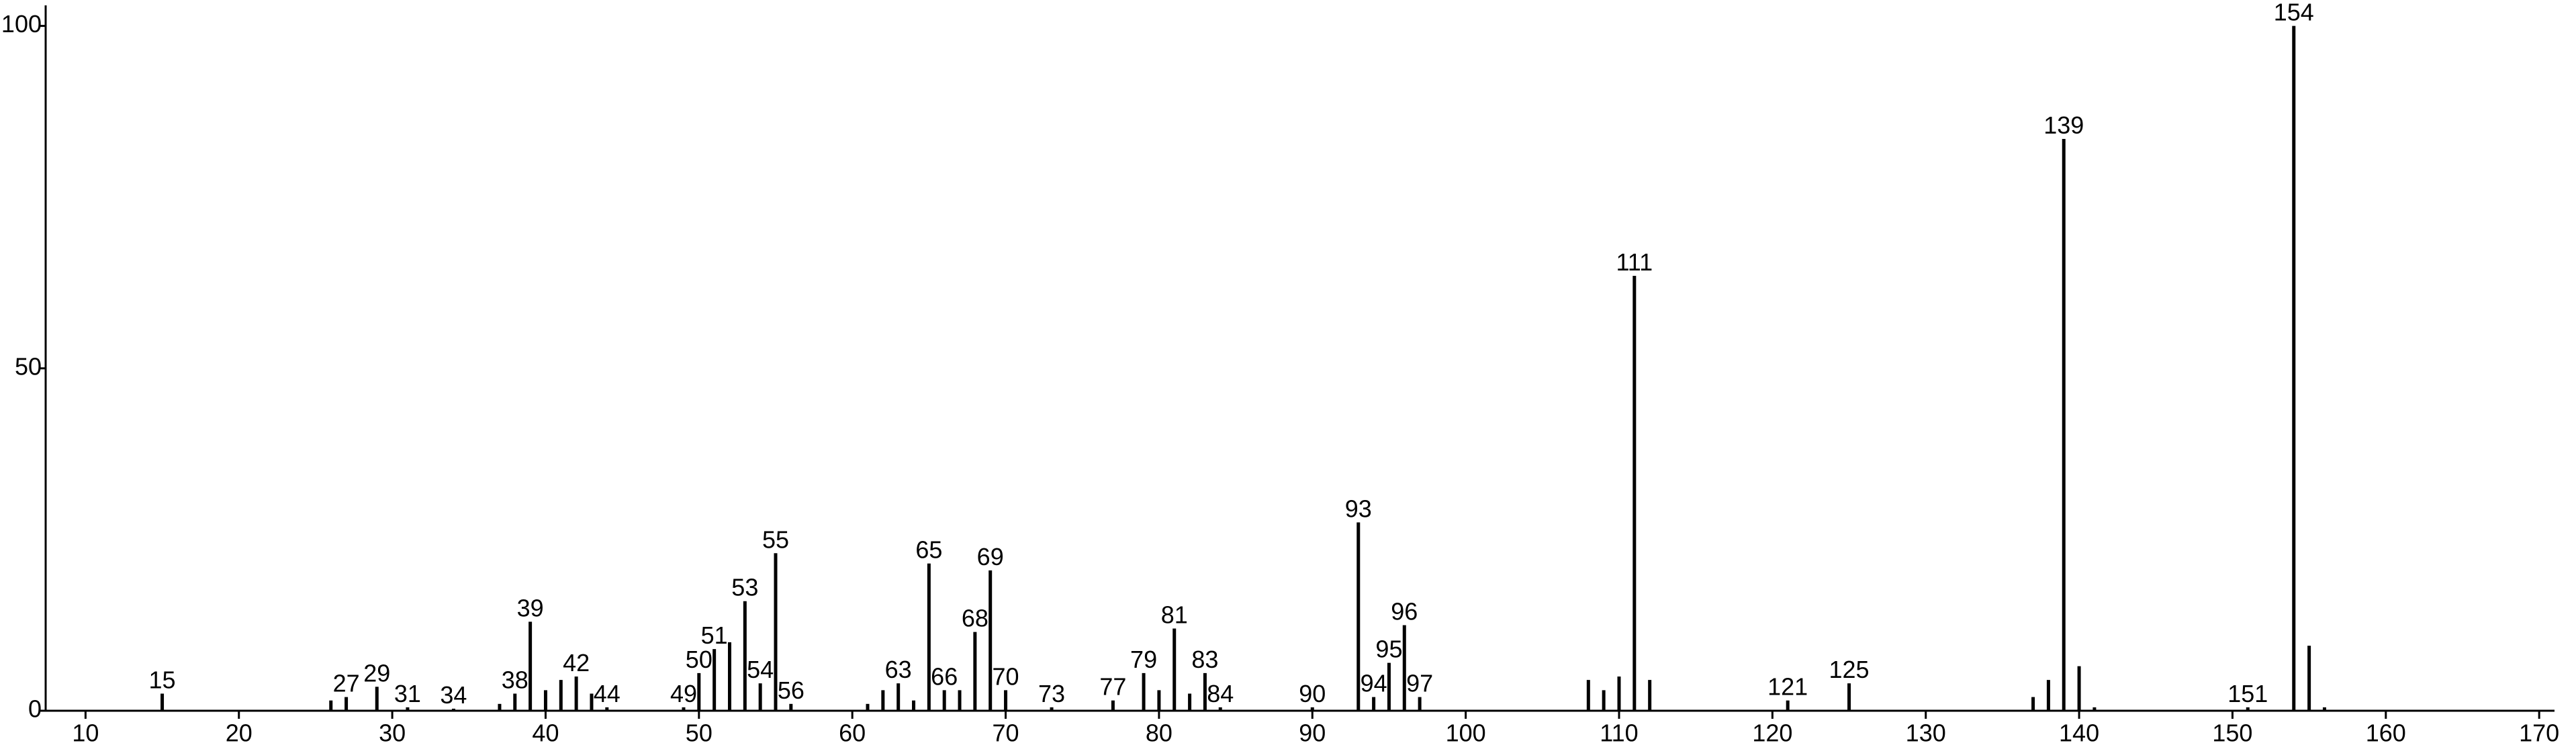 The width and height of the screenshot is (2576, 749). Describe the element at coordinates (1006, 733) in the screenshot. I see `x-tick-label: 70` at that location.